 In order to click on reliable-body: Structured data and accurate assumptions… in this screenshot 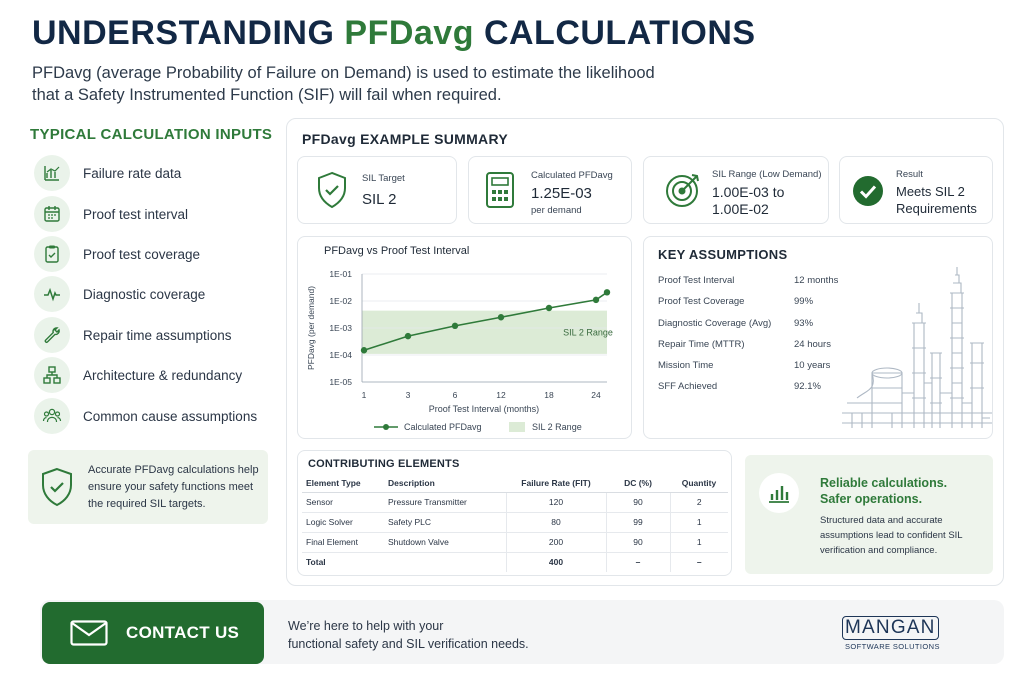, I will do `click(891, 535)`.